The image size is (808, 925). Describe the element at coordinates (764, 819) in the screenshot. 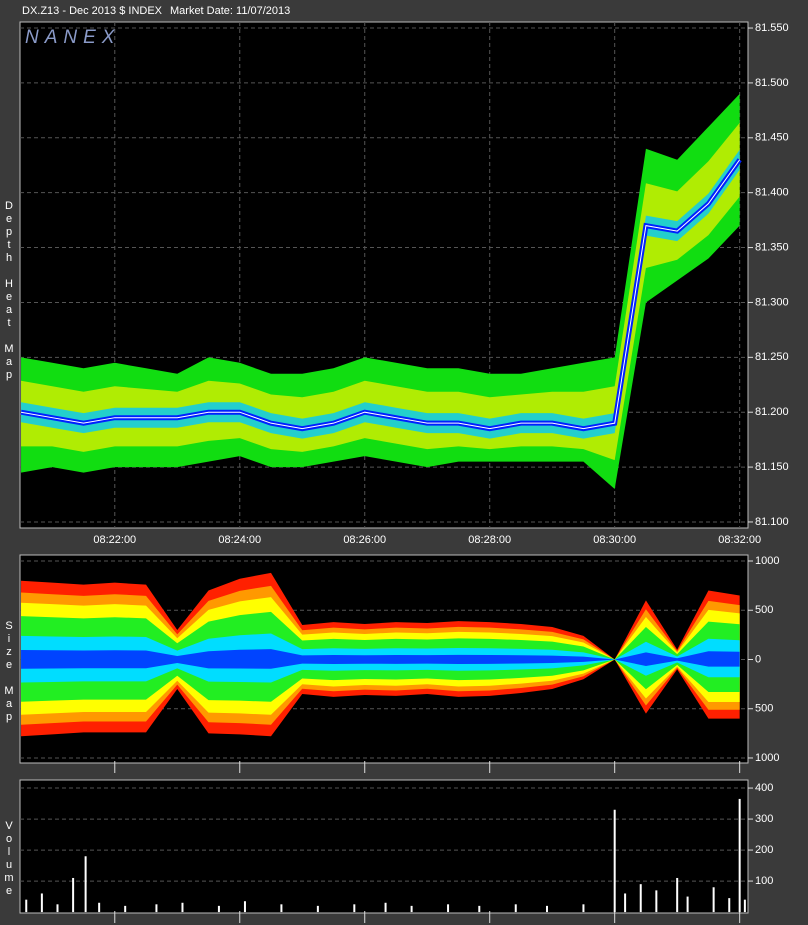

I see `y-tick-label: 300` at that location.